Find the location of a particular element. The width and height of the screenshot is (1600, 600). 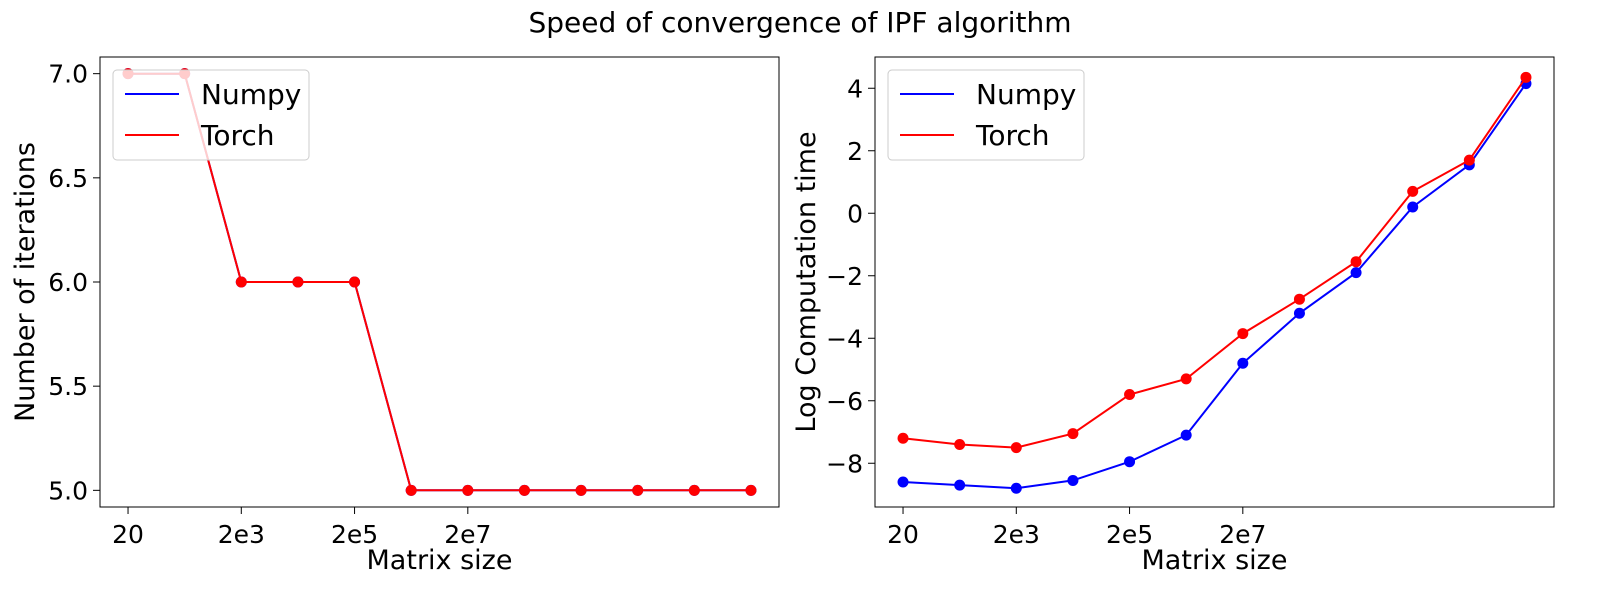

y-tick-label: −8 is located at coordinates (844, 463).